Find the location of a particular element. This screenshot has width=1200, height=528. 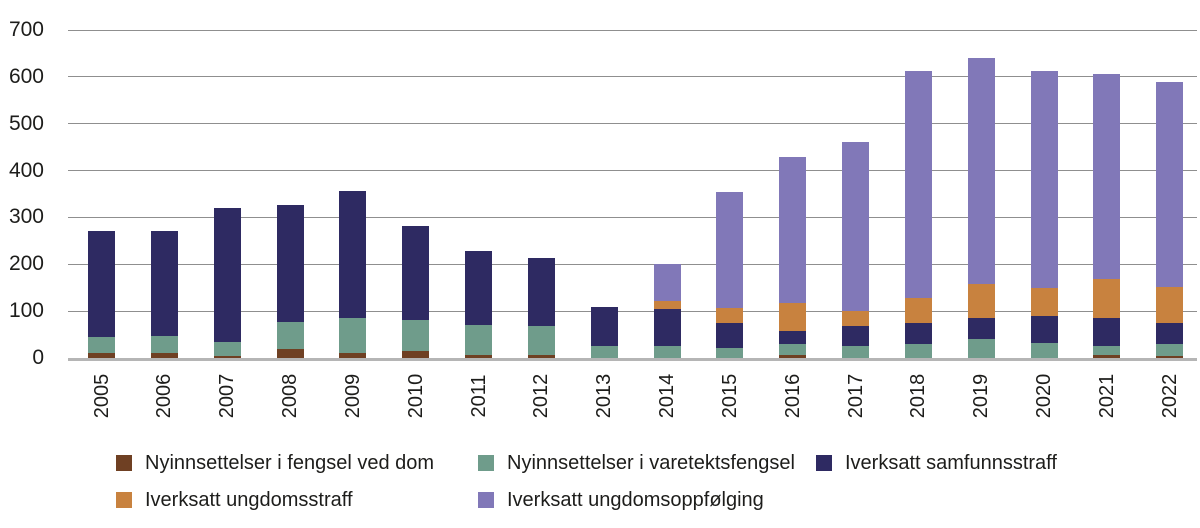

bar-2006-fengsel-dom is located at coordinates (164, 355).